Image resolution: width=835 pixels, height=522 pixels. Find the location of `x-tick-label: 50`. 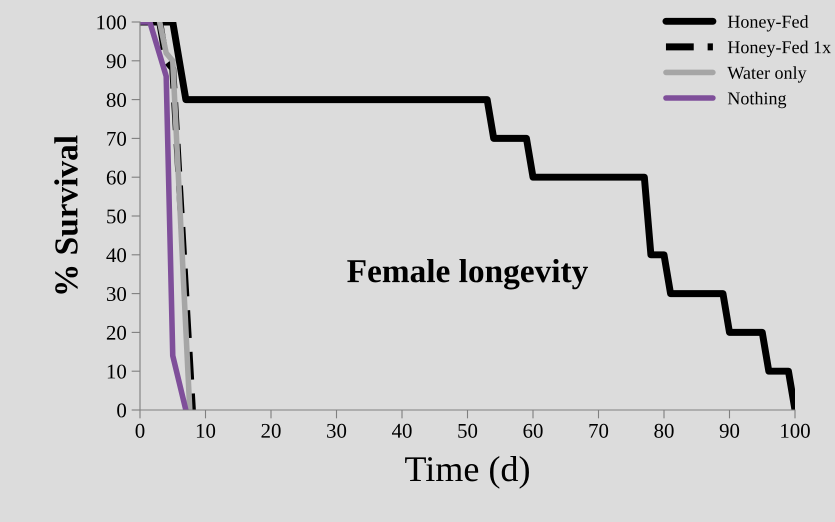

x-tick-label: 50 is located at coordinates (468, 431).